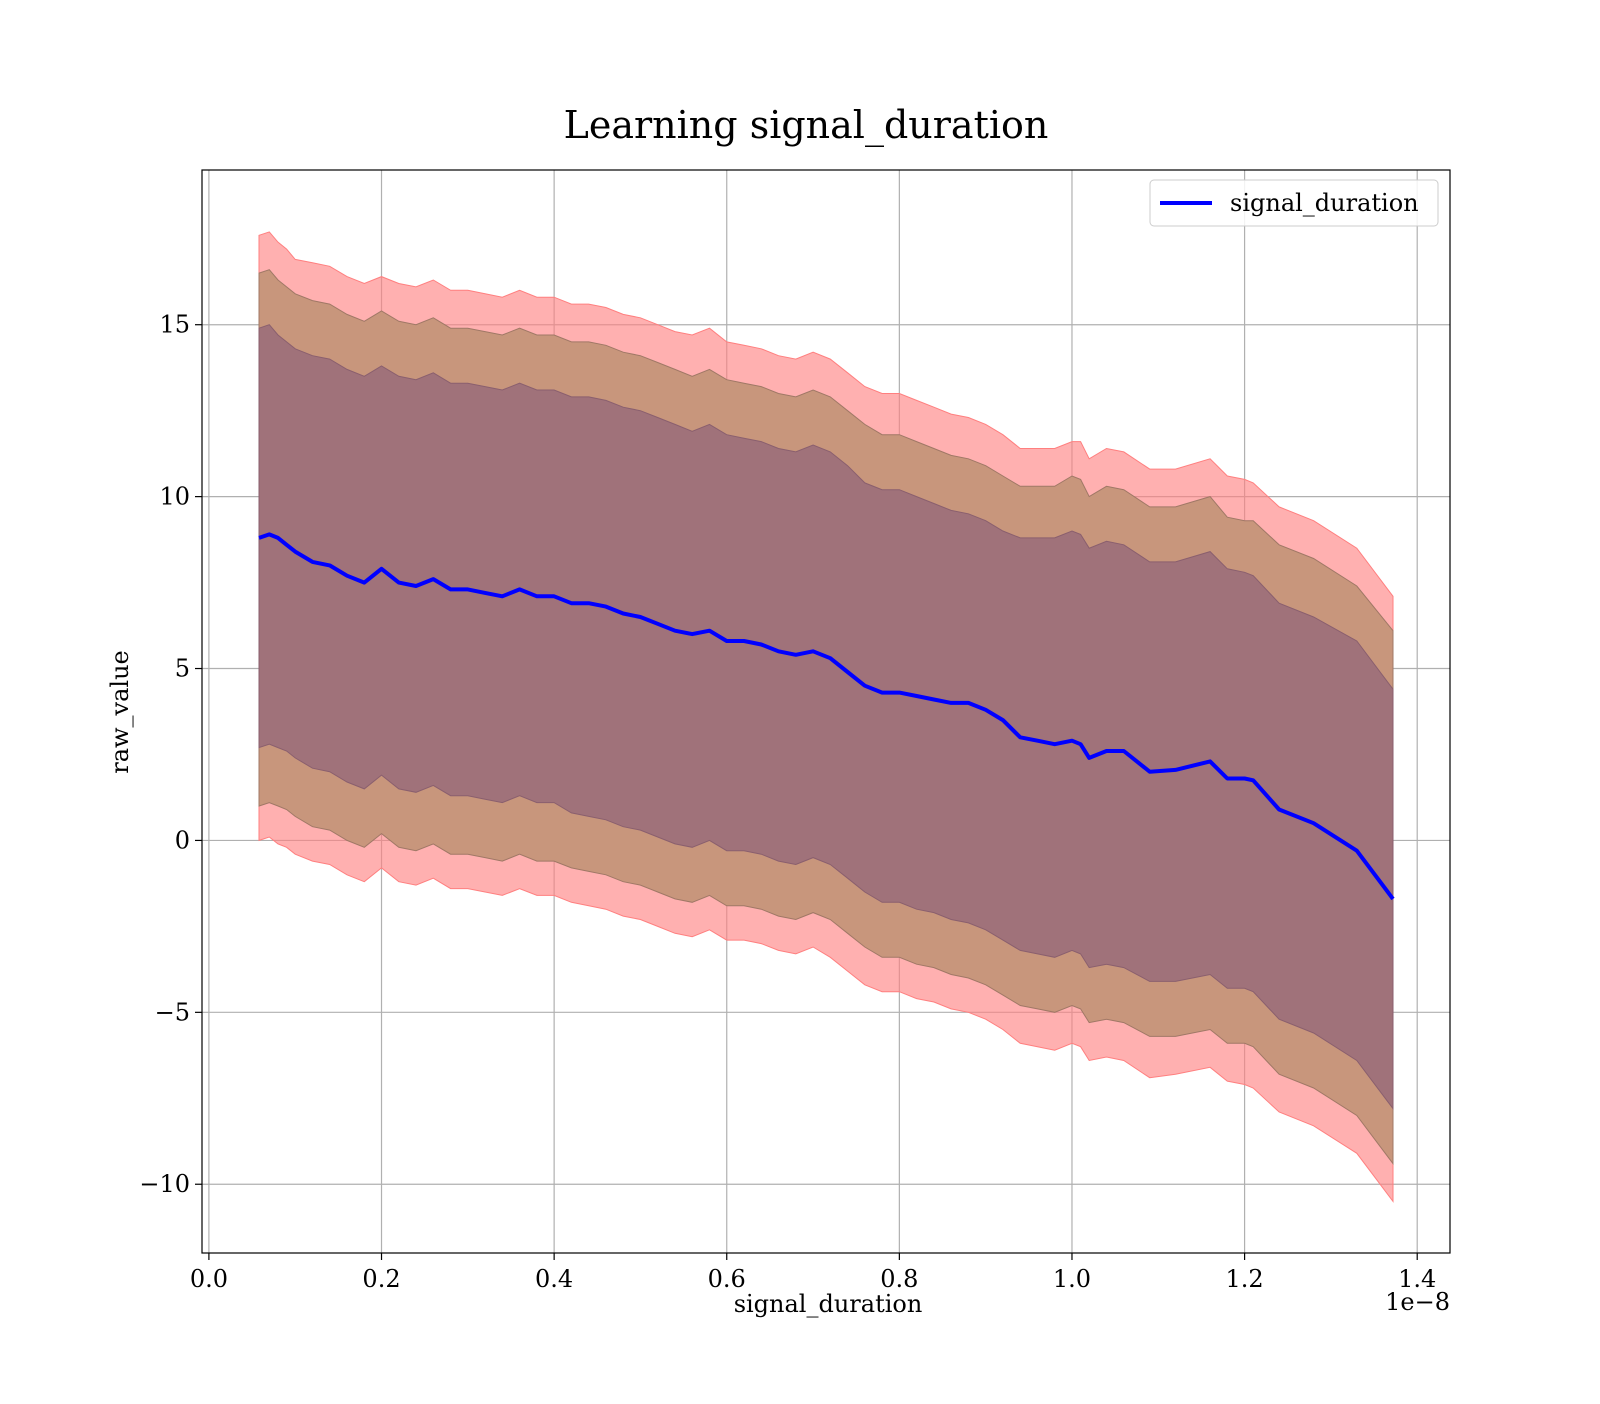 The height and width of the screenshot is (1404, 1600). What do you see at coordinates (209, 1279) in the screenshot?
I see `x-tick-label: 0.0` at bounding box center [209, 1279].